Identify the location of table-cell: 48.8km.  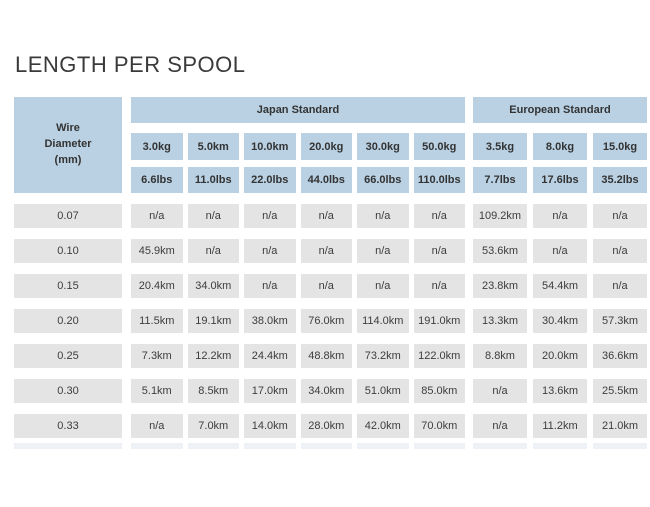
(326, 356).